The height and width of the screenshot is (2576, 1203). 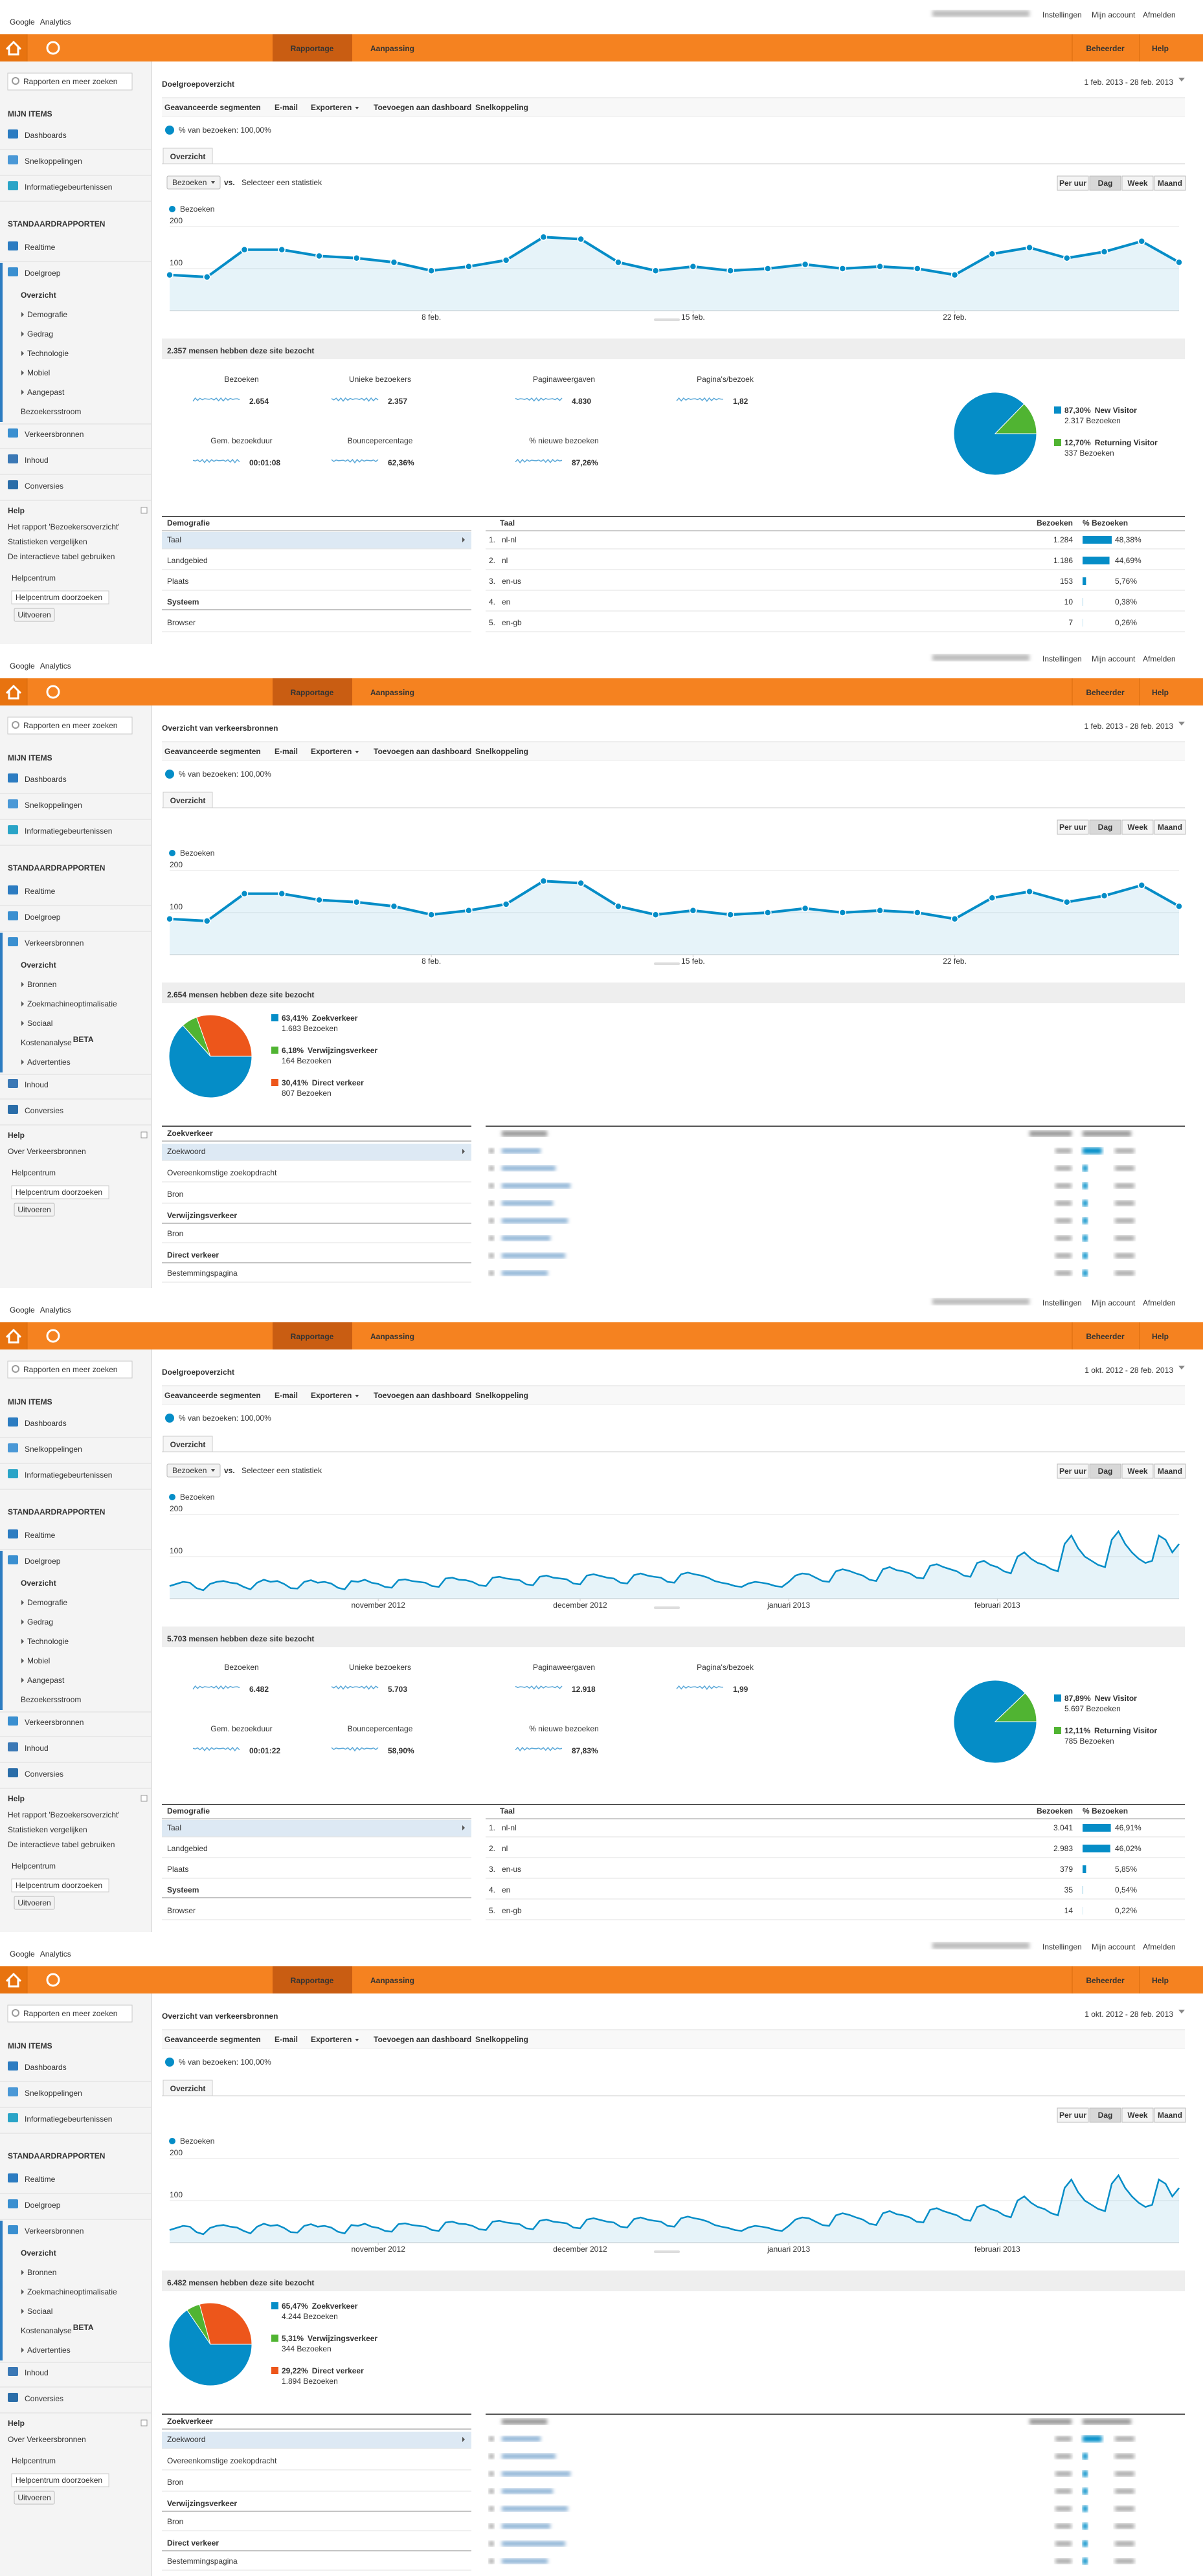 I want to click on row-name: nl, so click(x=505, y=560).